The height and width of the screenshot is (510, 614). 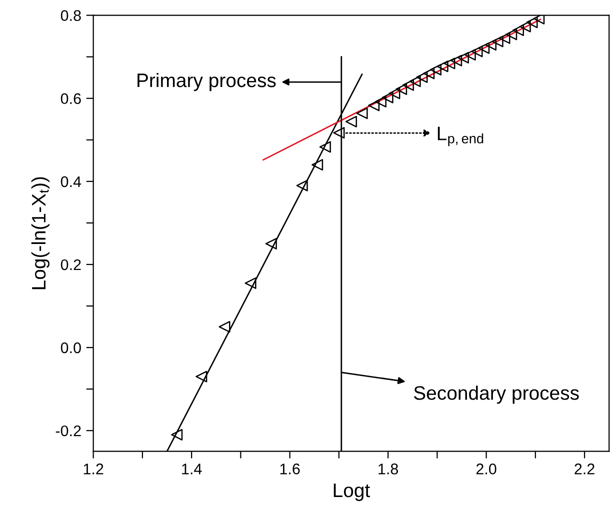 I want to click on y-tick-label: 0.0, so click(x=70, y=348).